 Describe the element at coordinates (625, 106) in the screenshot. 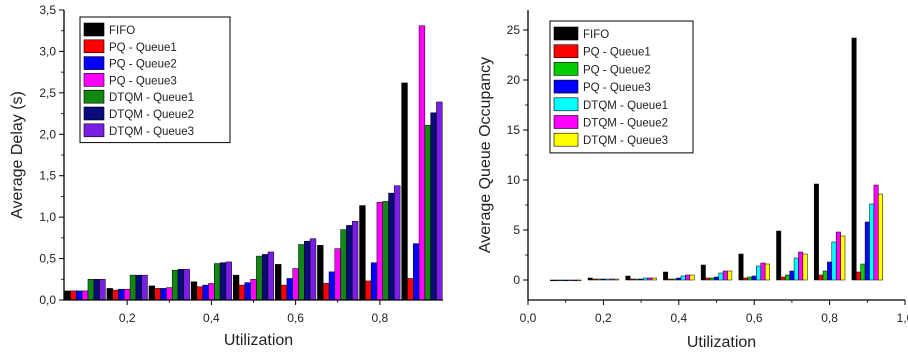

I see `legend-label-dtqm-queue1: DTQM - Queue1` at that location.